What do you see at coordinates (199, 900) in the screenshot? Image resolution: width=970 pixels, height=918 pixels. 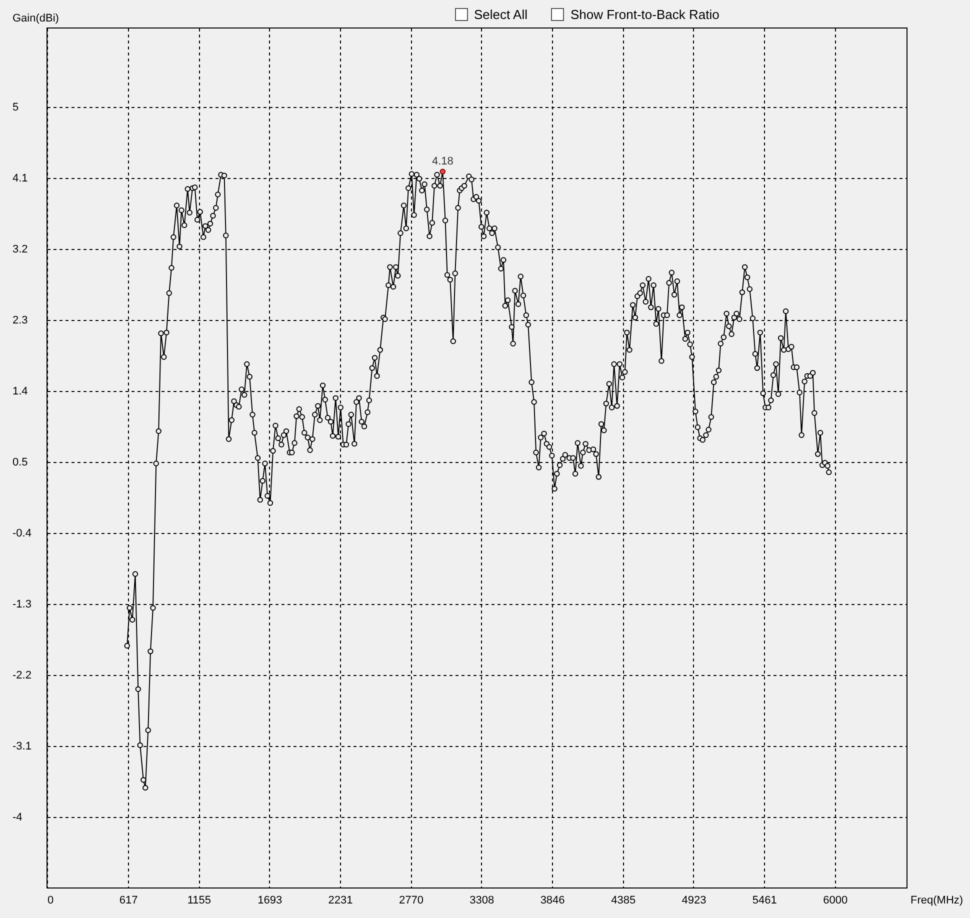 I see `x-tick-label: 1155` at bounding box center [199, 900].